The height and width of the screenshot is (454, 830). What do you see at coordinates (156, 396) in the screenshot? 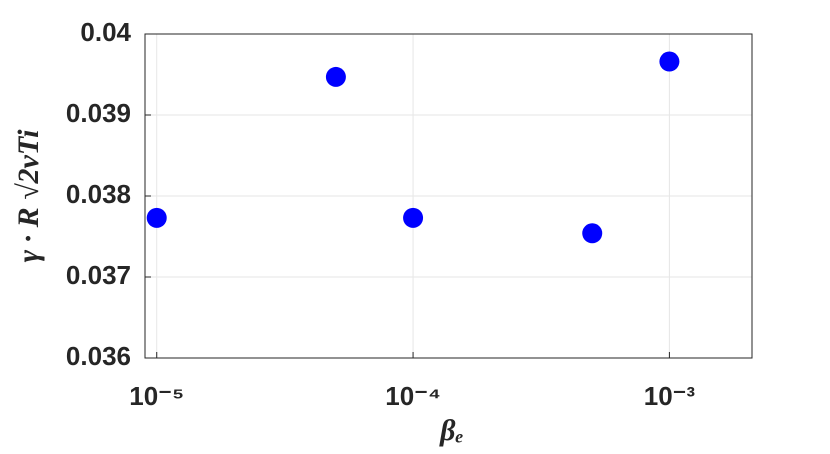
I see `x-tick-label: 10⁻⁵` at bounding box center [156, 396].